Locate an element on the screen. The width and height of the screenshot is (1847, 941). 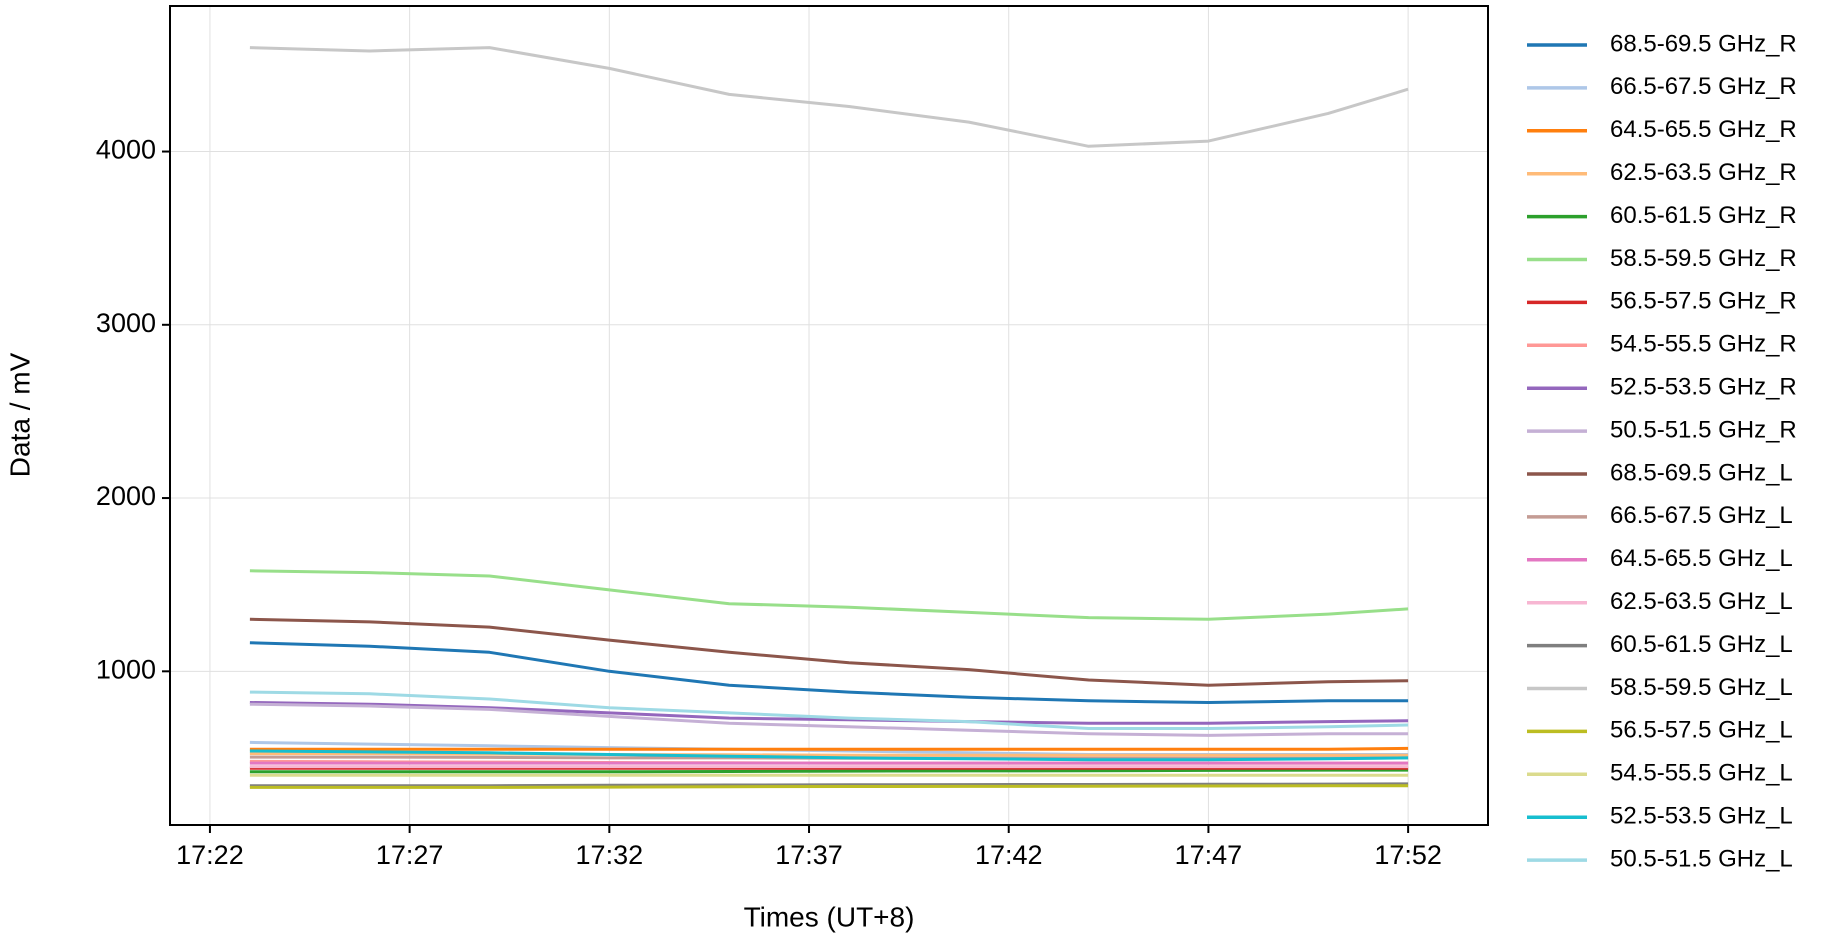
x-tick-label: 17:37 is located at coordinates (809, 855).